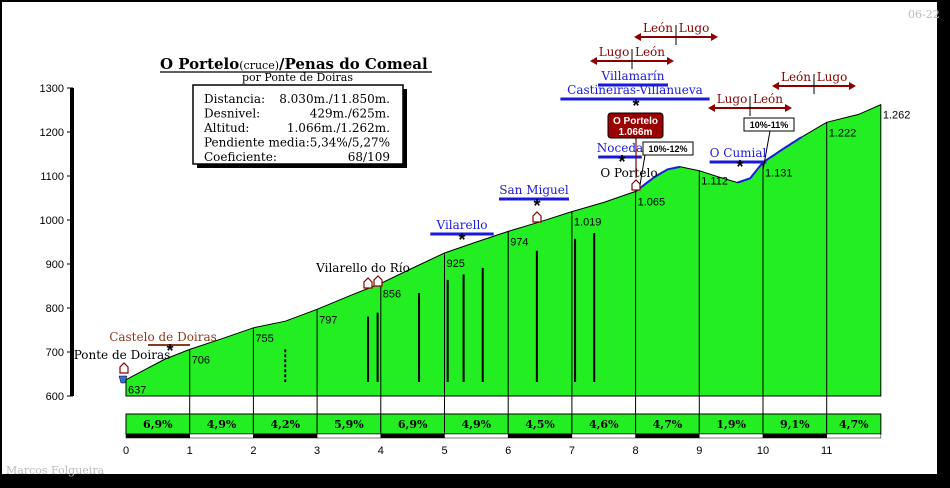 This screenshot has width=950, height=488. Describe the element at coordinates (163, 337) in the screenshot. I see `place-label: Castelo de Doiras` at that location.